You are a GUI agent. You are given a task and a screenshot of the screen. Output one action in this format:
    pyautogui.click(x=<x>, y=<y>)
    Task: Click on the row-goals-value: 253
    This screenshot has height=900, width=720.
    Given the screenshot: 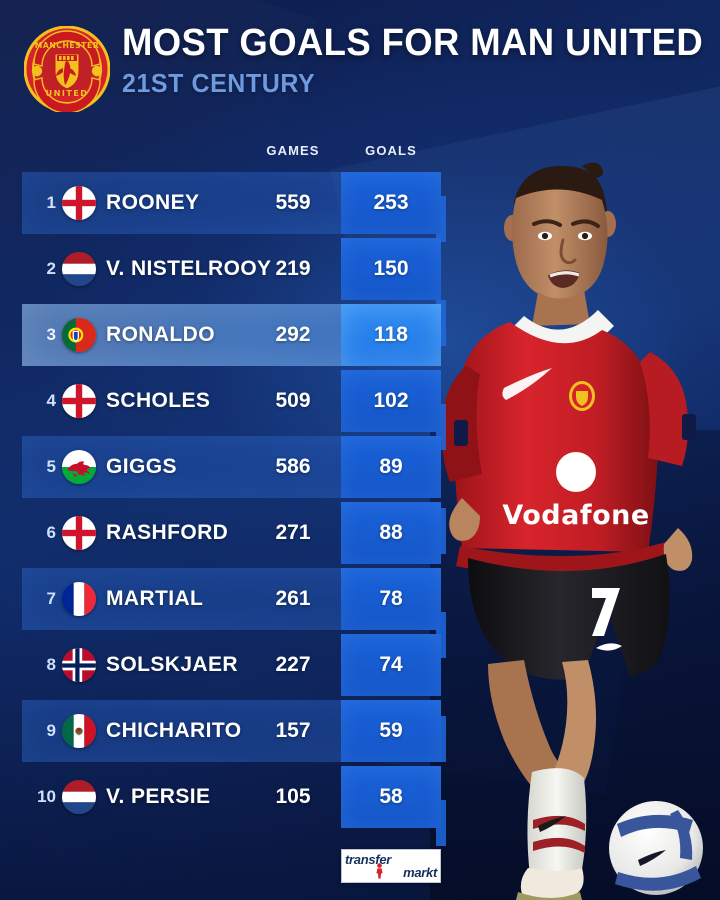 What is the action you would take?
    pyautogui.click(x=391, y=203)
    